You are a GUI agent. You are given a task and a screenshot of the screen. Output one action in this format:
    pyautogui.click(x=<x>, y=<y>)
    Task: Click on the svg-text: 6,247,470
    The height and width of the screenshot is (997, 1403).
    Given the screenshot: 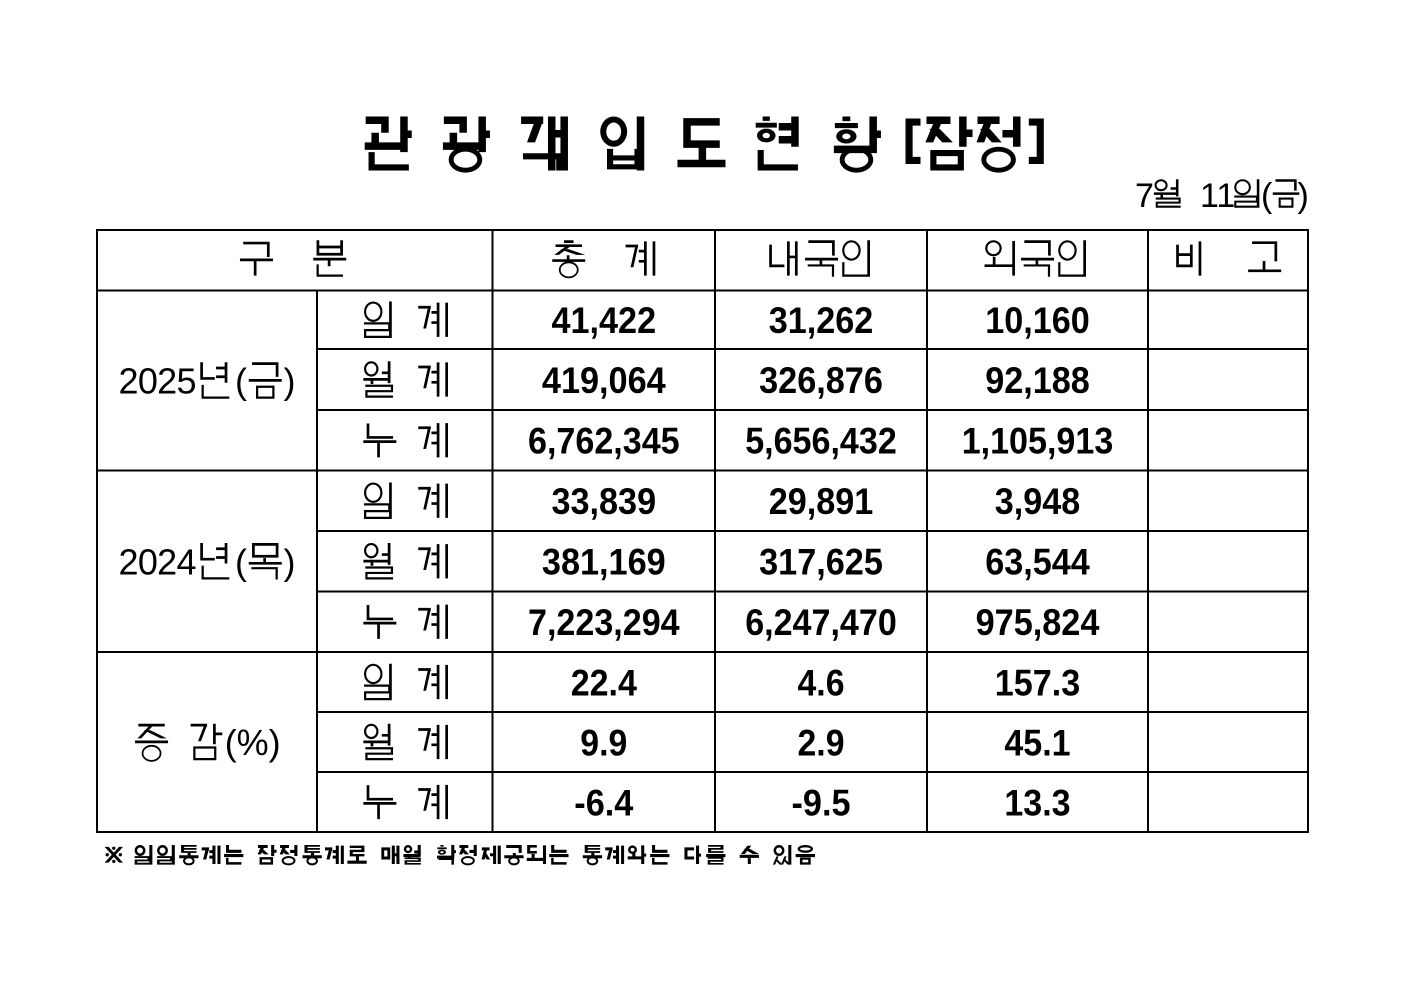 What is the action you would take?
    pyautogui.click(x=821, y=622)
    